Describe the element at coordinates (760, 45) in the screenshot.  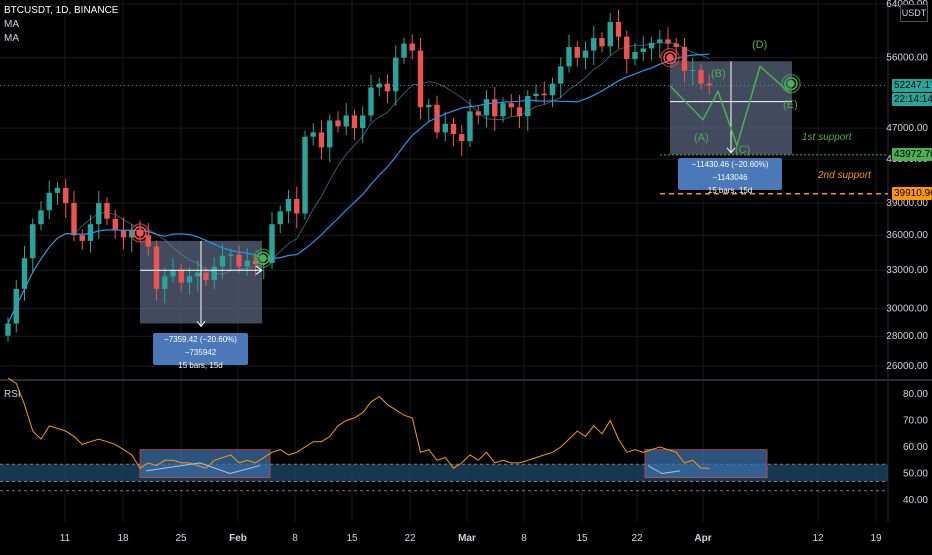
I see `wave-label-d: (D)` at that location.